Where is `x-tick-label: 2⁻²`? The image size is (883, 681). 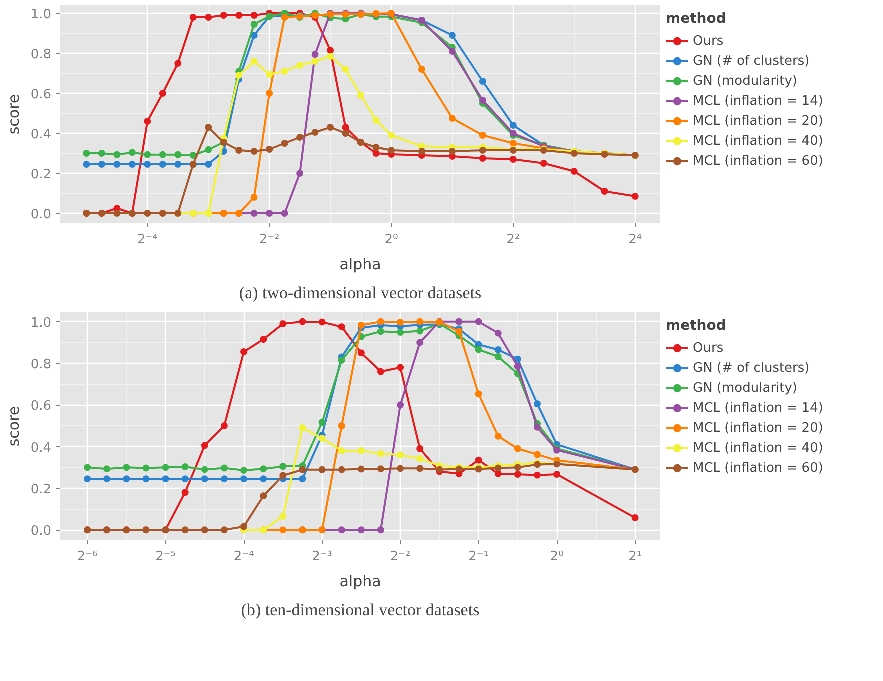
x-tick-label: 2⁻² is located at coordinates (400, 557).